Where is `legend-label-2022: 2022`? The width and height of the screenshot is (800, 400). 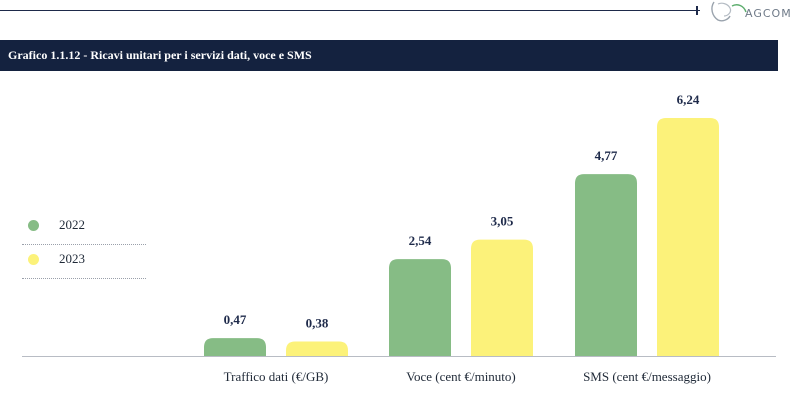 legend-label-2022: 2022 is located at coordinates (72, 224).